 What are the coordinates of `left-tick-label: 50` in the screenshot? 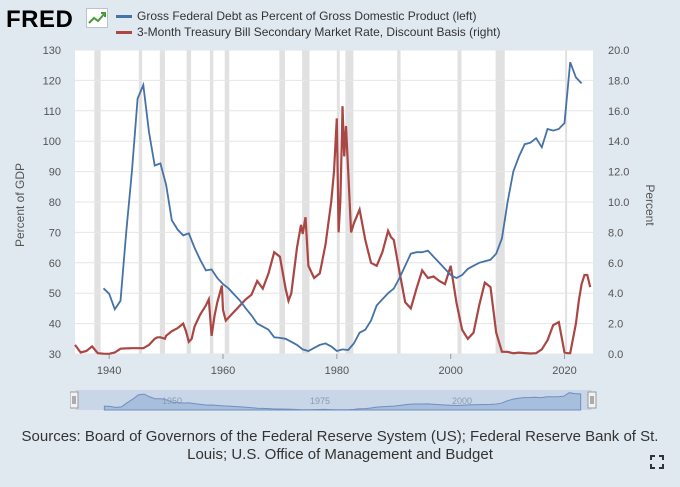 It's located at (55, 294).